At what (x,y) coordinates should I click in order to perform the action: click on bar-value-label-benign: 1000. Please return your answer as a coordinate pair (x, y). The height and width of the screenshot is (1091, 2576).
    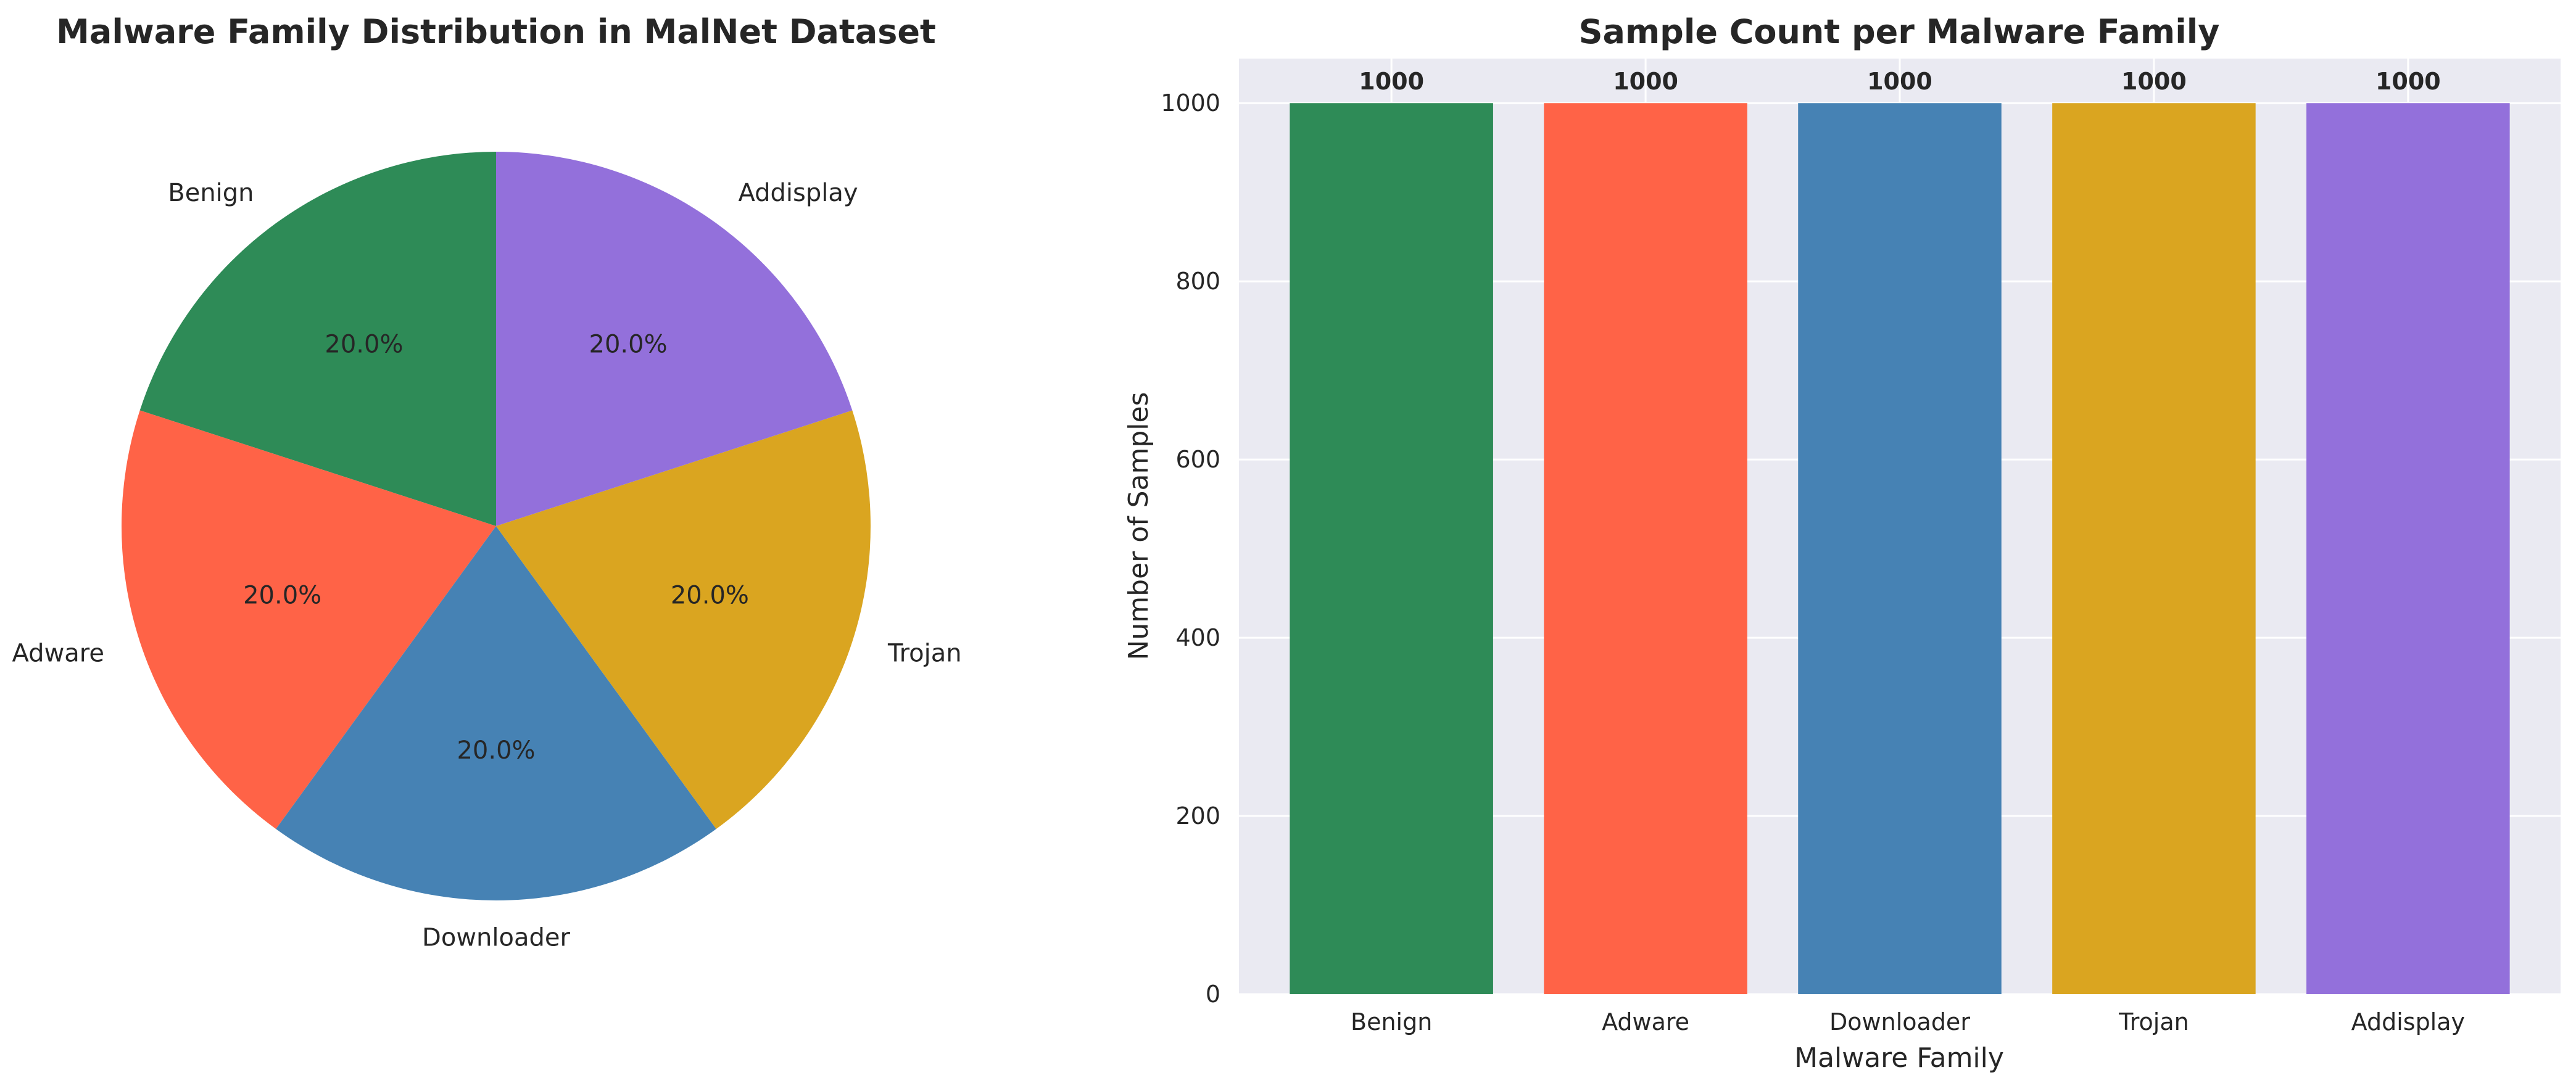
    Looking at the image, I should click on (1391, 81).